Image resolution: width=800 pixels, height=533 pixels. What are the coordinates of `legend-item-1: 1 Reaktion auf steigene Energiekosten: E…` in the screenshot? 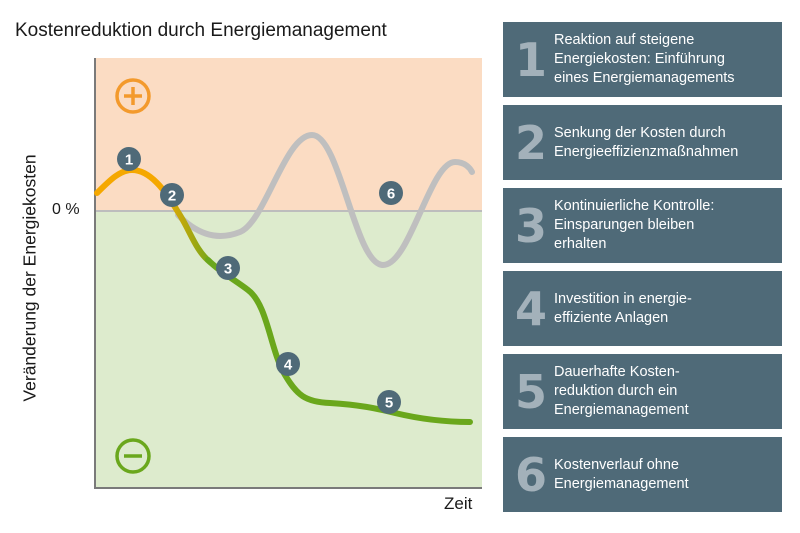 It's located at (642, 59).